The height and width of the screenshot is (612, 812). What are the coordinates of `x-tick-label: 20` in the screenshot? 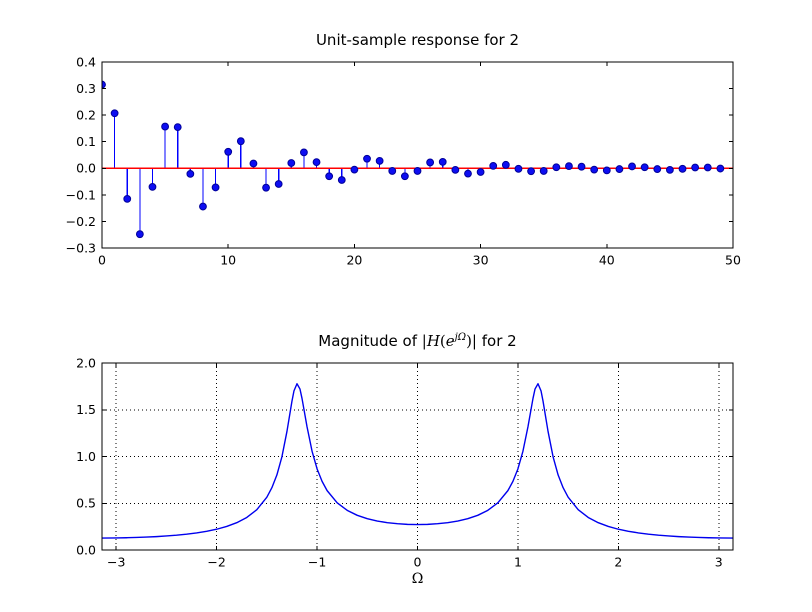 It's located at (354, 260).